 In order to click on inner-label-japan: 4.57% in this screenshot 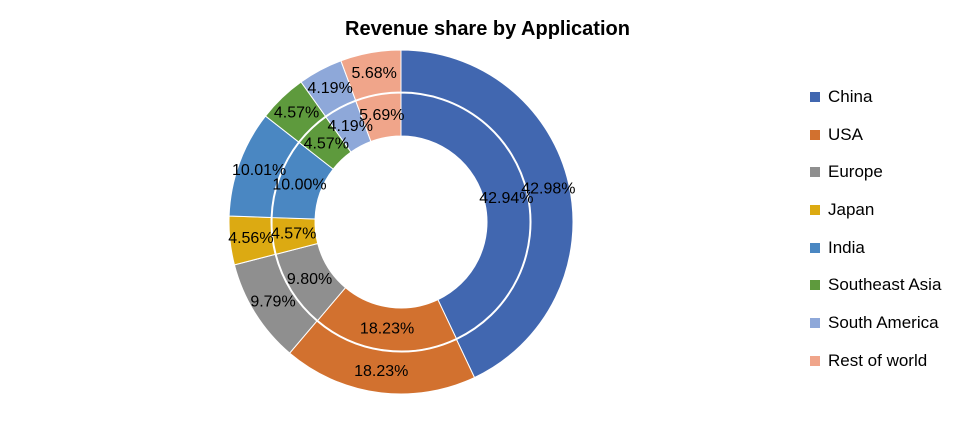, I will do `click(293, 233)`.